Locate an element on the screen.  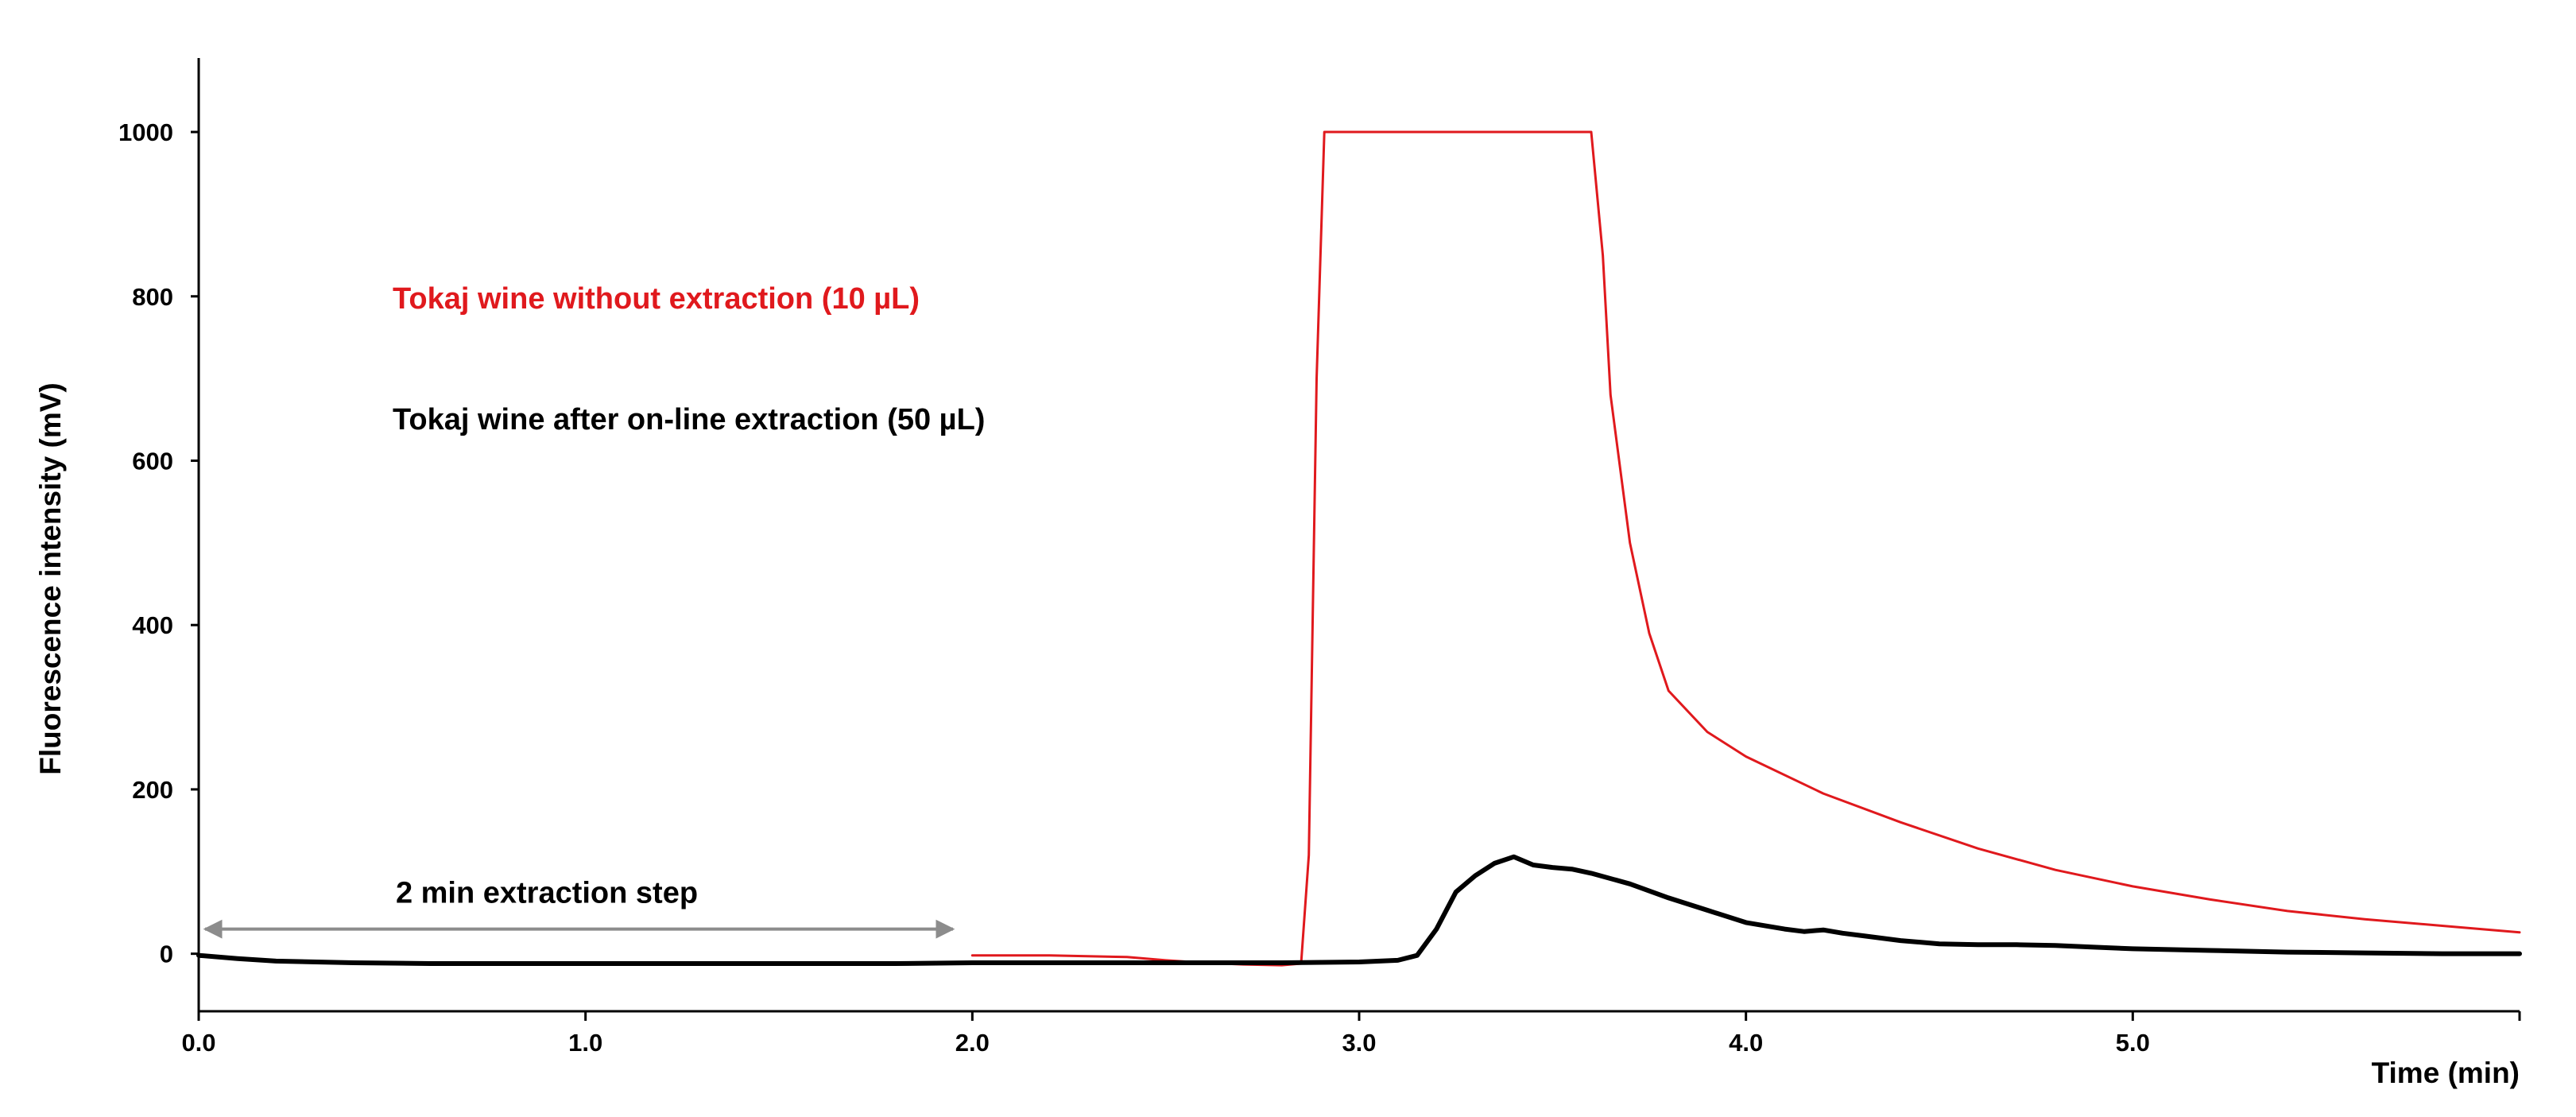
y-tick-label: 0 is located at coordinates (166, 954).